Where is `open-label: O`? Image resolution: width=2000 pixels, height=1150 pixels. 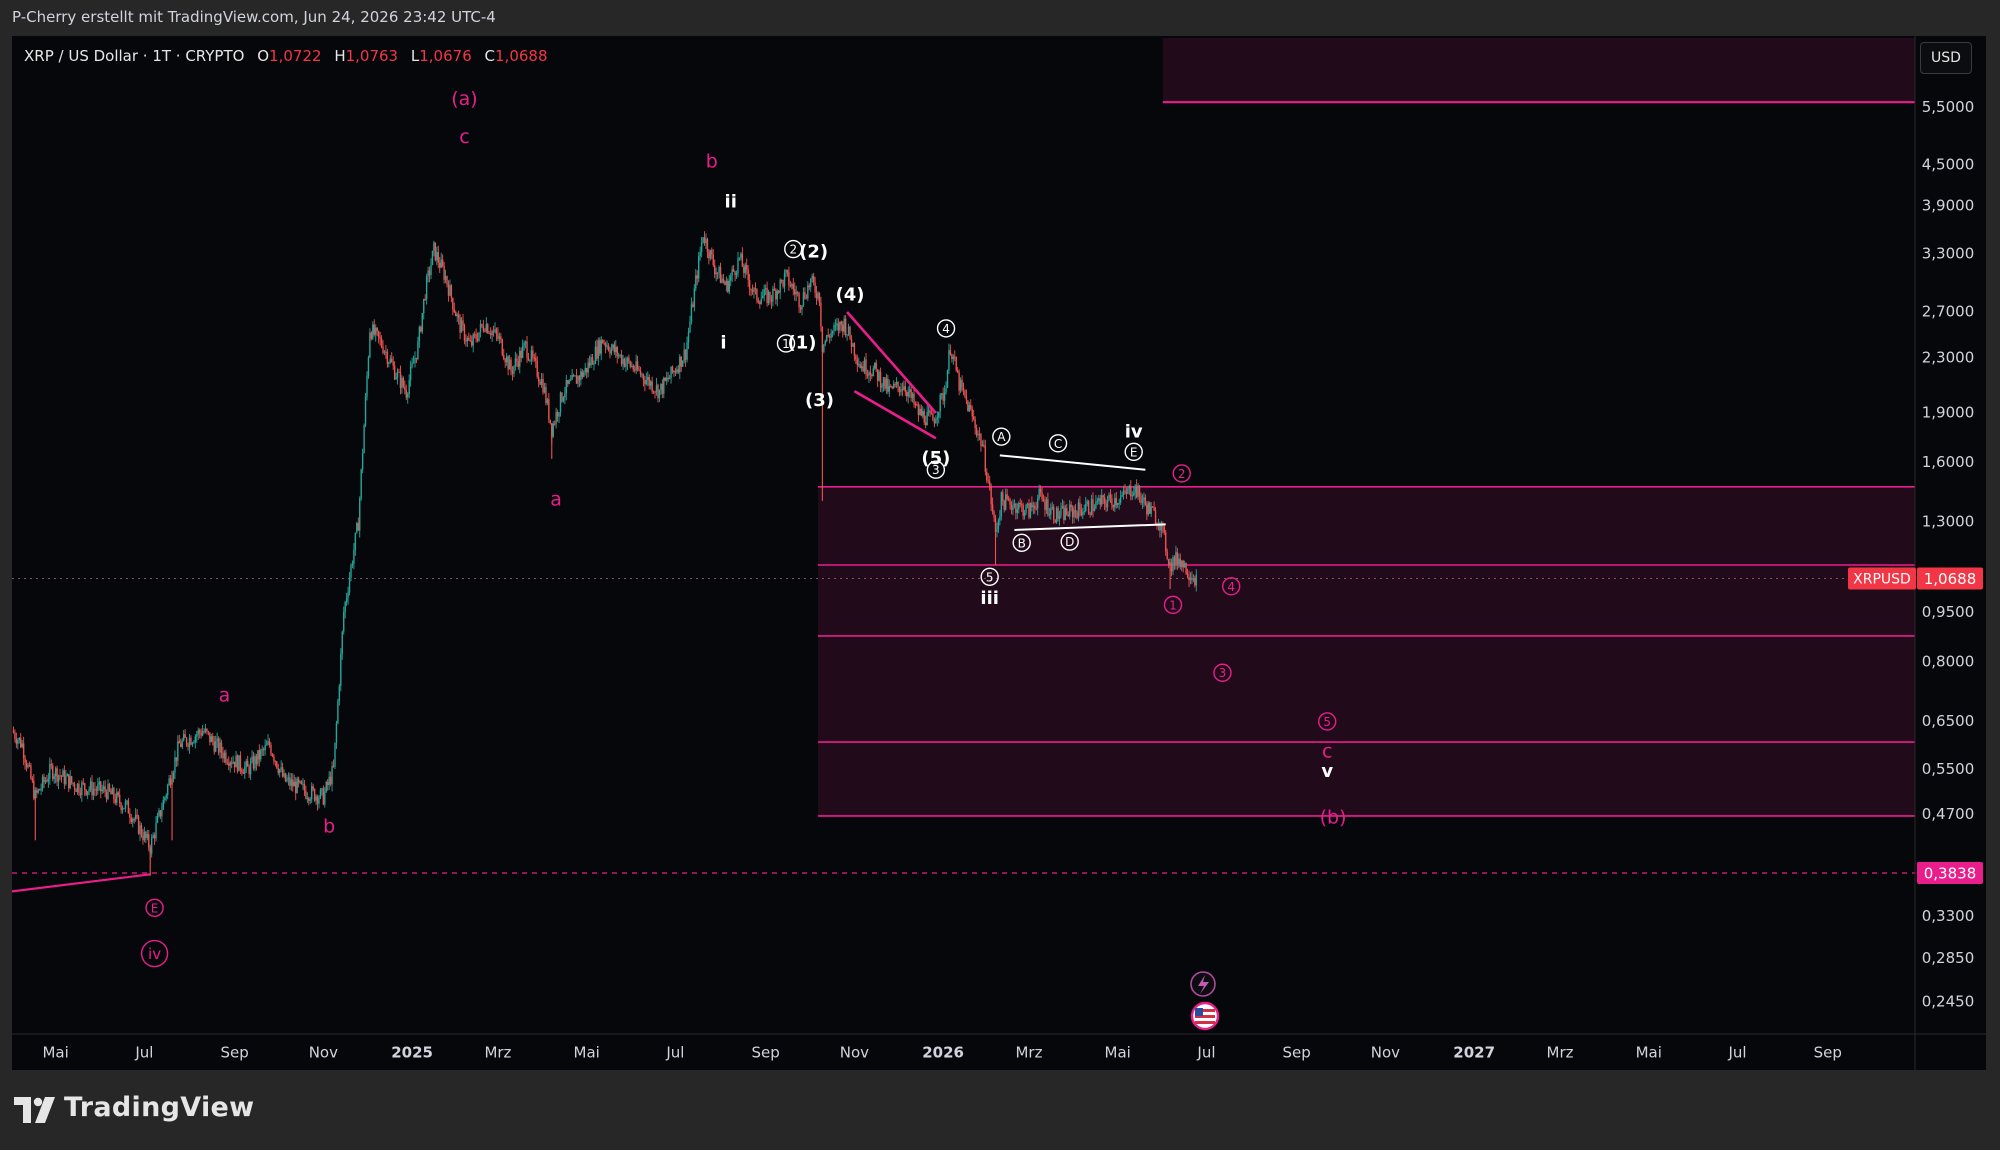
open-label: O is located at coordinates (263, 56).